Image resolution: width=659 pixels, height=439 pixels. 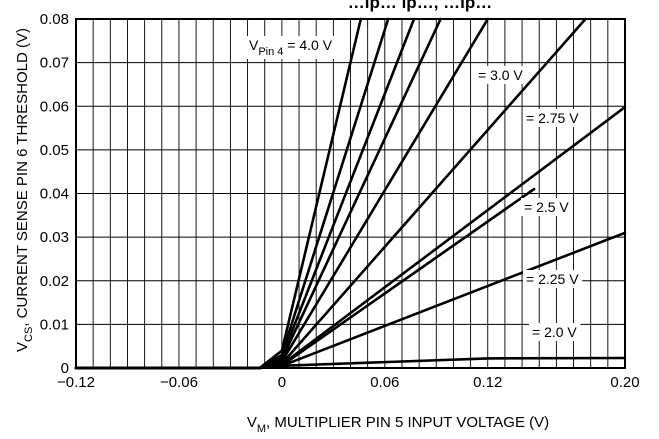 What do you see at coordinates (348, 382) in the screenshot?
I see `x-tick-labels: −0.12 −0.06 0 0.06 0.12 0.20` at bounding box center [348, 382].